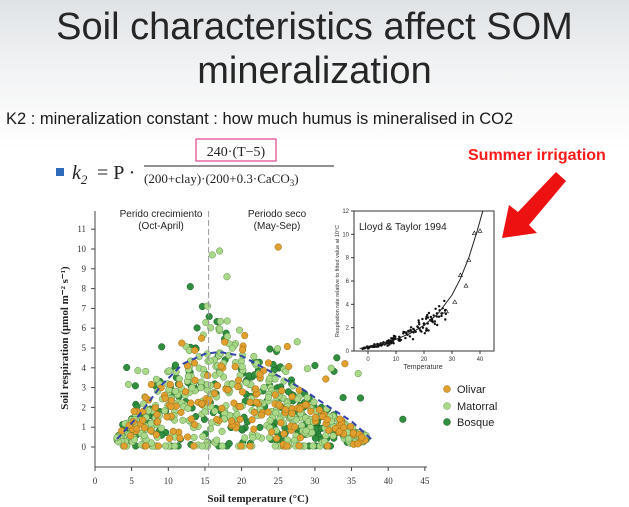 The width and height of the screenshot is (629, 507). What do you see at coordinates (277, 214) in the screenshot?
I see `period-label-dry: Periodo seco` at bounding box center [277, 214].